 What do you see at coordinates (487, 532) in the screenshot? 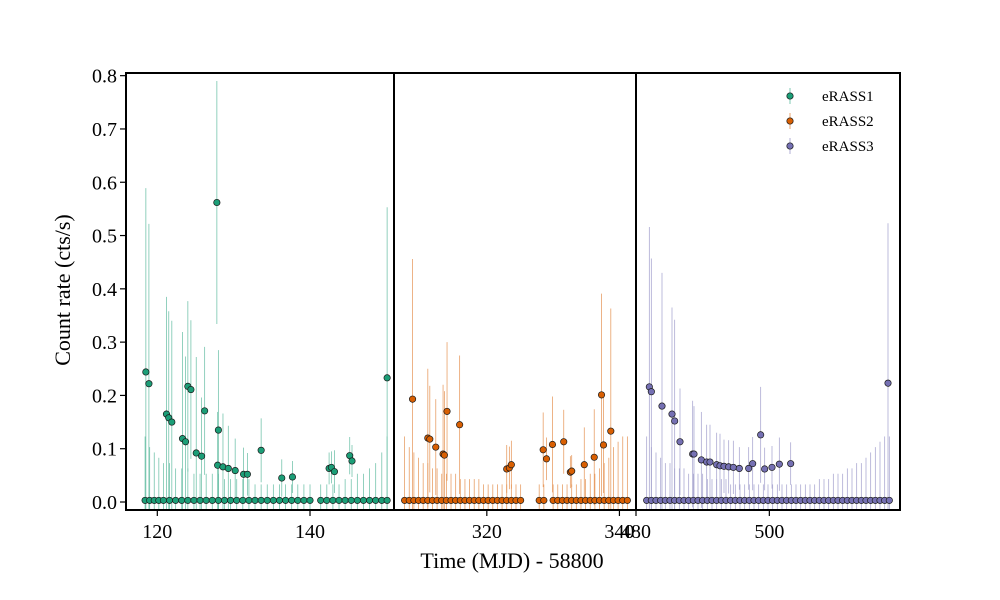
I see `x-tick-label: 320` at bounding box center [487, 532].